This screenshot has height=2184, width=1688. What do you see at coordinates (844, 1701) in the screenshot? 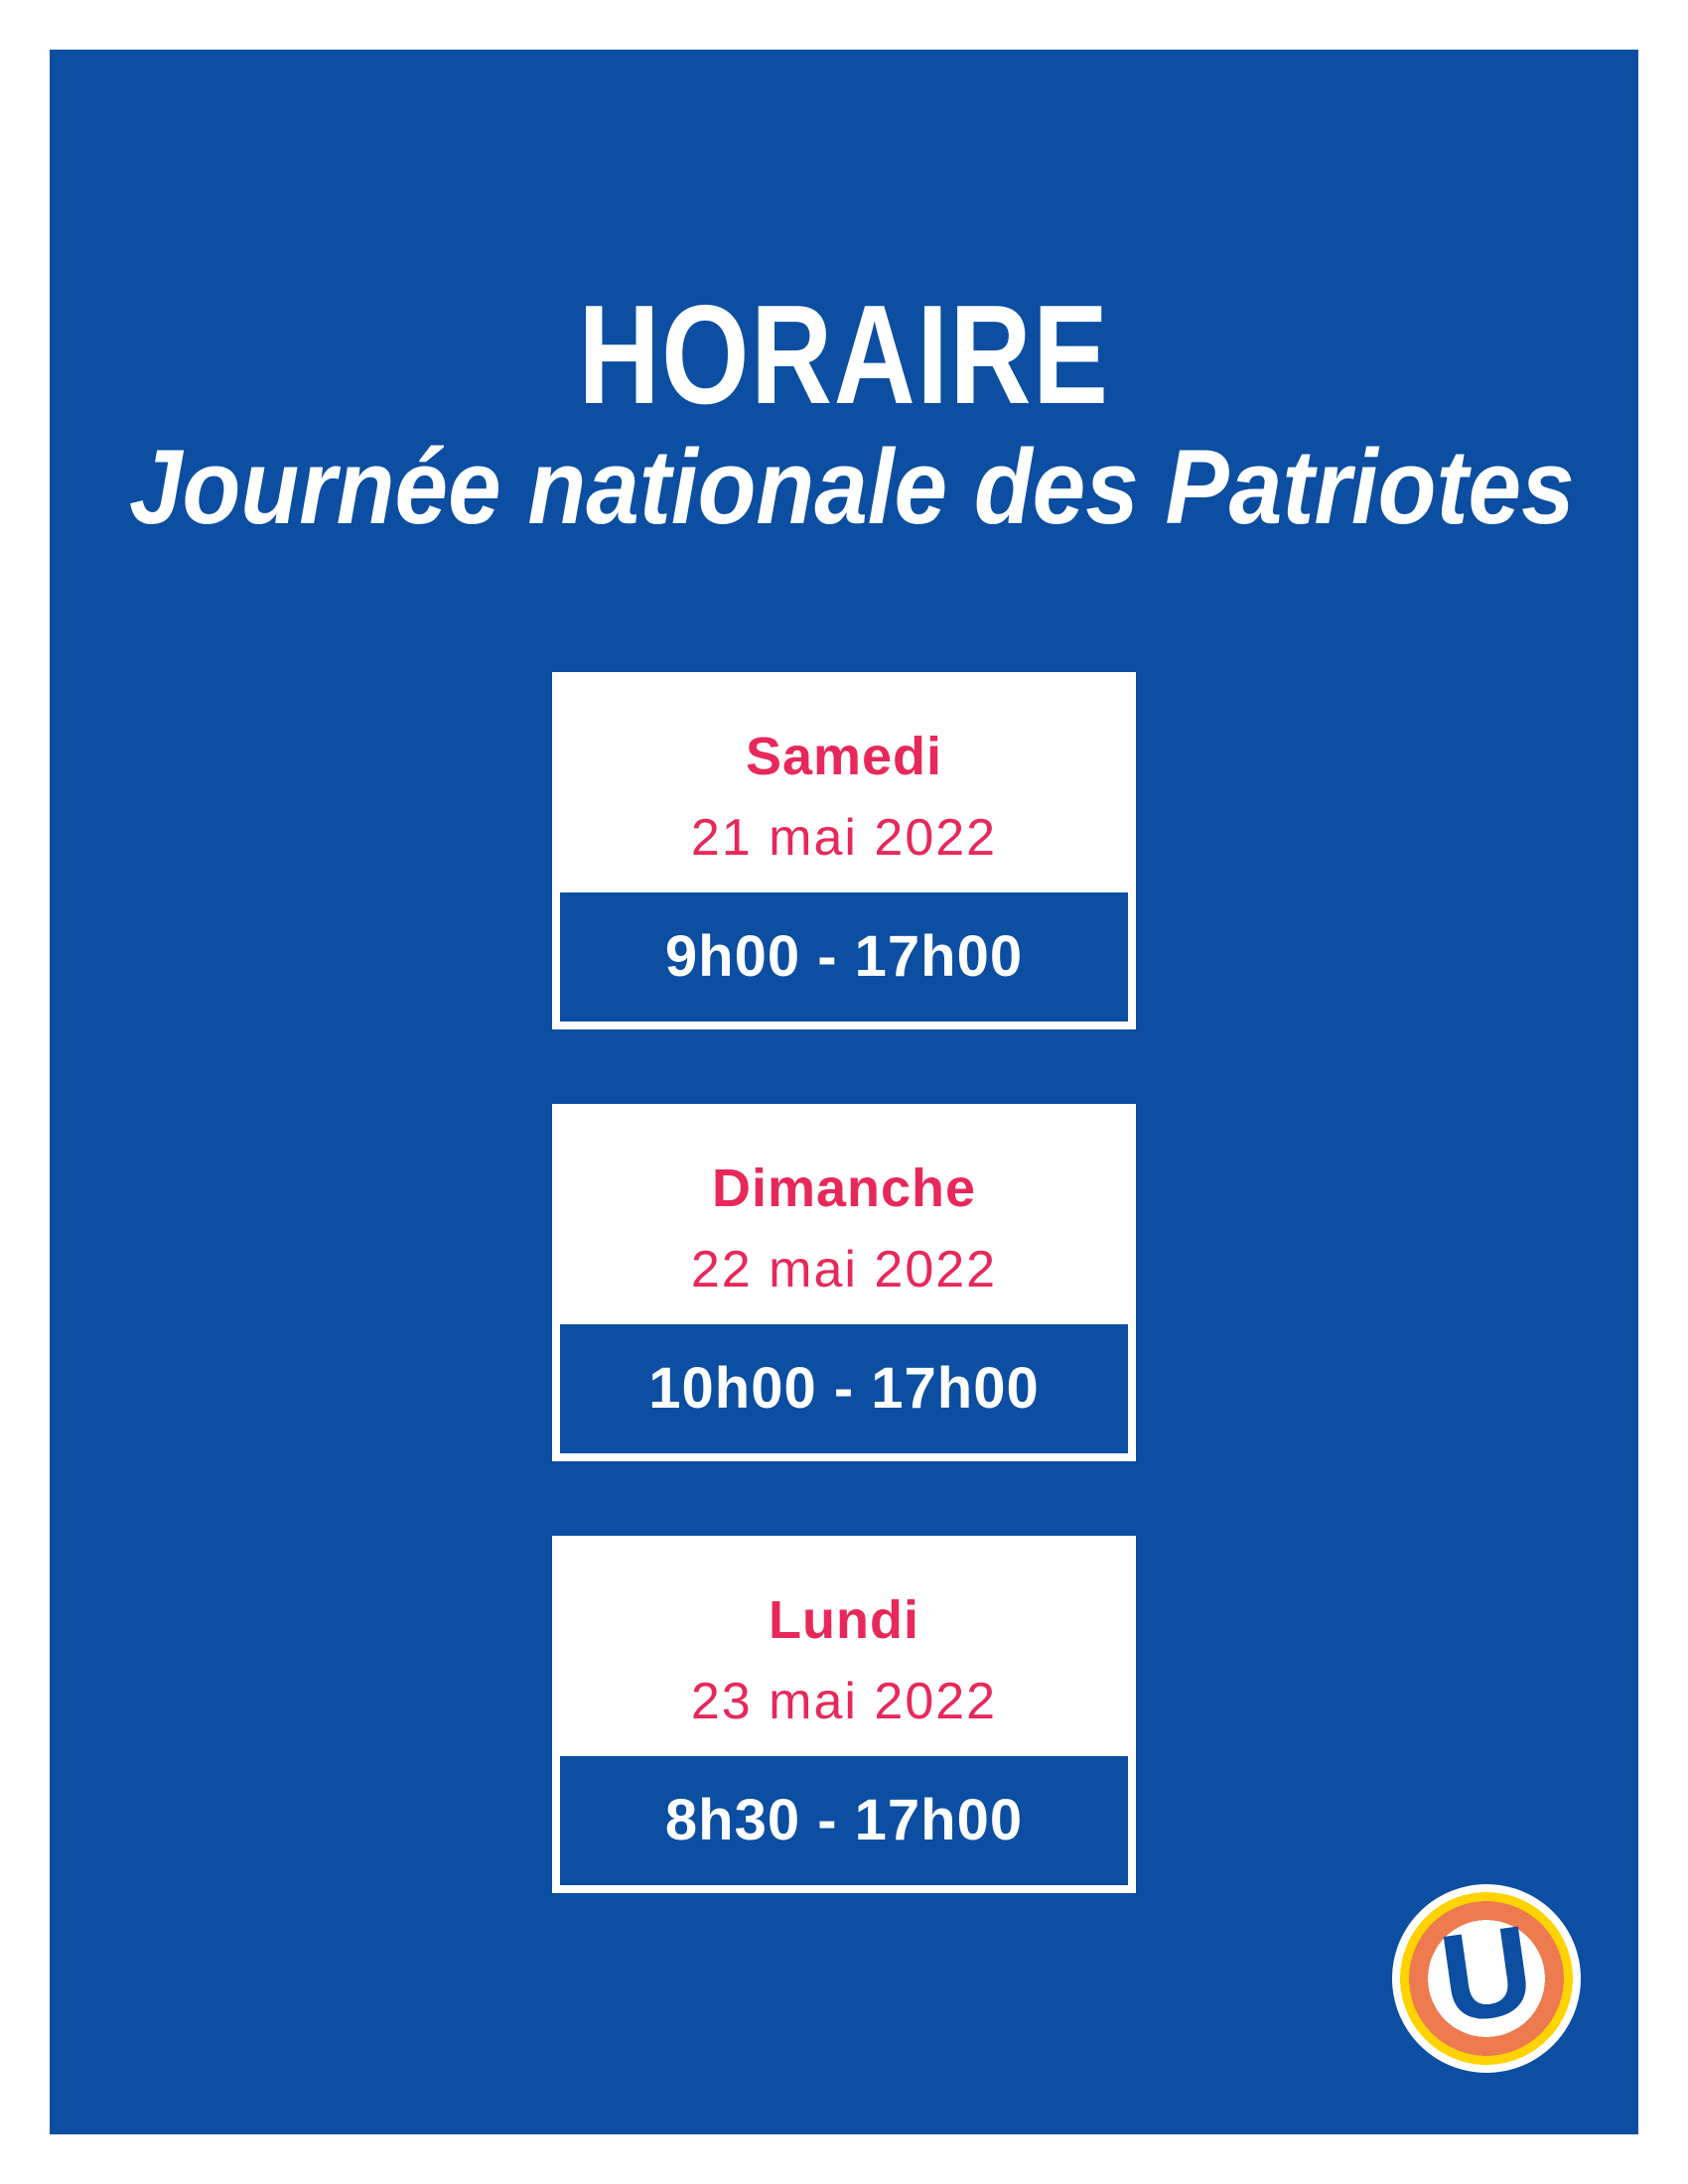
I see `date-label: 23 mai 2022` at bounding box center [844, 1701].